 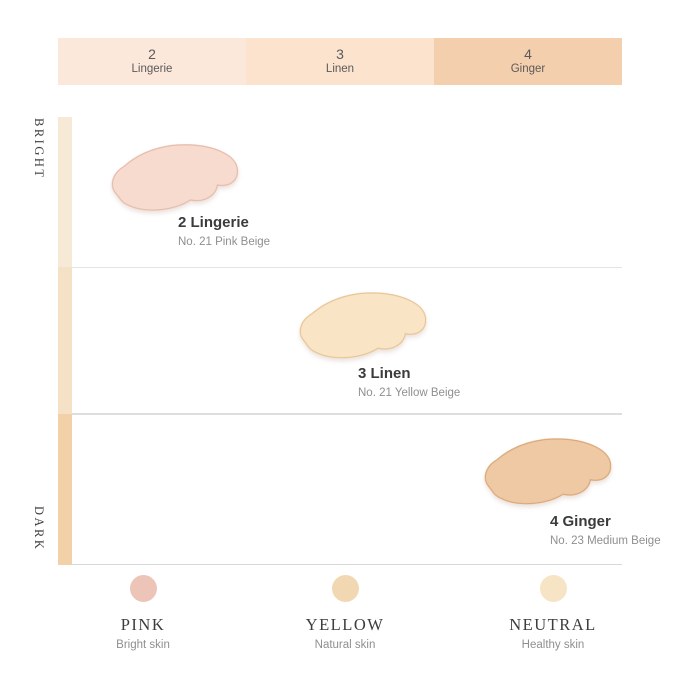 What do you see at coordinates (345, 645) in the screenshot?
I see `tone-description: Natural skin` at bounding box center [345, 645].